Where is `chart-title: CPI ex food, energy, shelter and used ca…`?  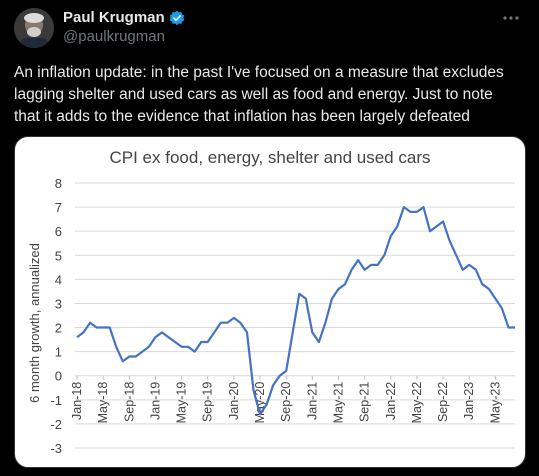 chart-title: CPI ex food, energy, shelter and used ca… is located at coordinates (270, 157).